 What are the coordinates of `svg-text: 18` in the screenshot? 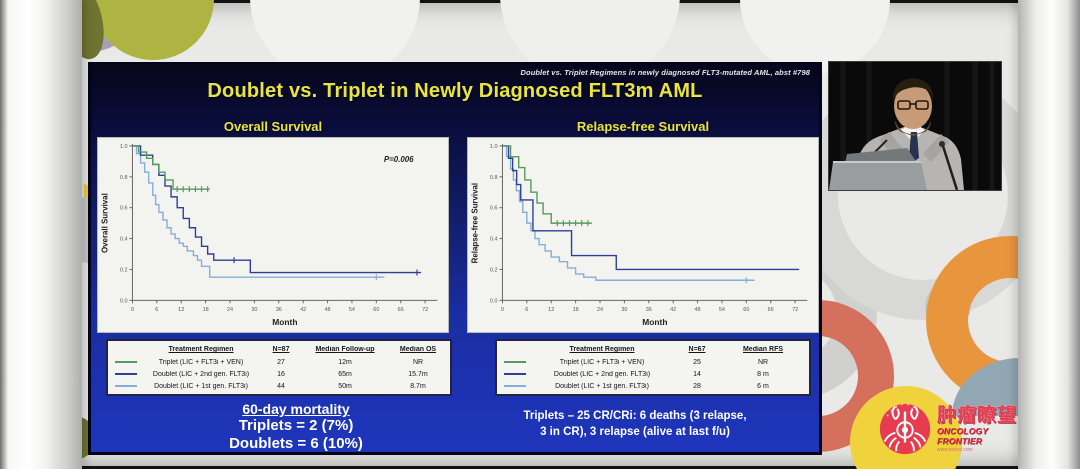 It's located at (576, 310).